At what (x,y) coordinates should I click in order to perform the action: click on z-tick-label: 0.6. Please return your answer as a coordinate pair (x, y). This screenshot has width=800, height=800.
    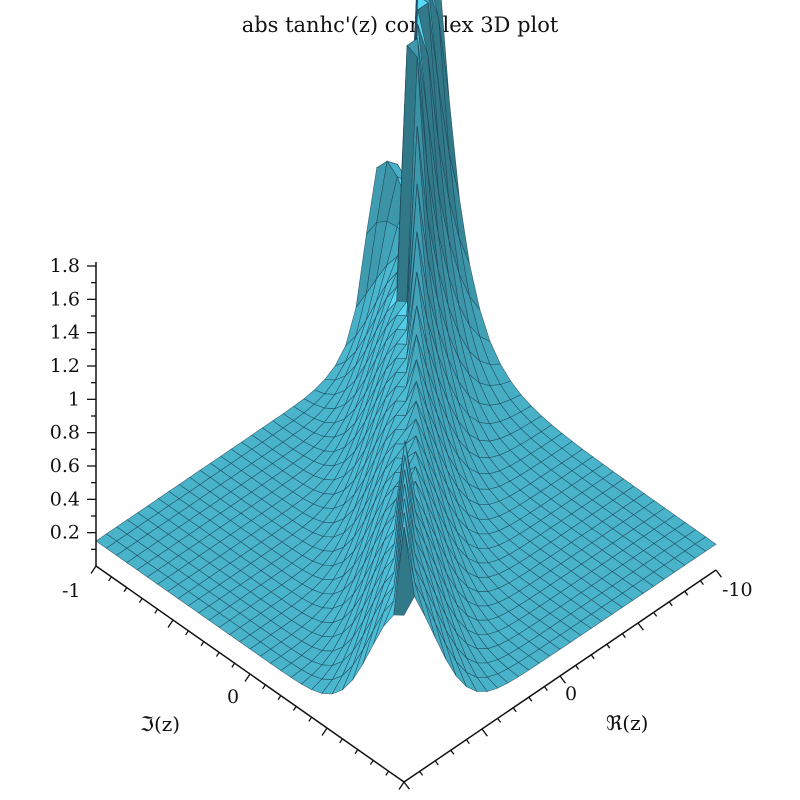
    Looking at the image, I should click on (65, 466).